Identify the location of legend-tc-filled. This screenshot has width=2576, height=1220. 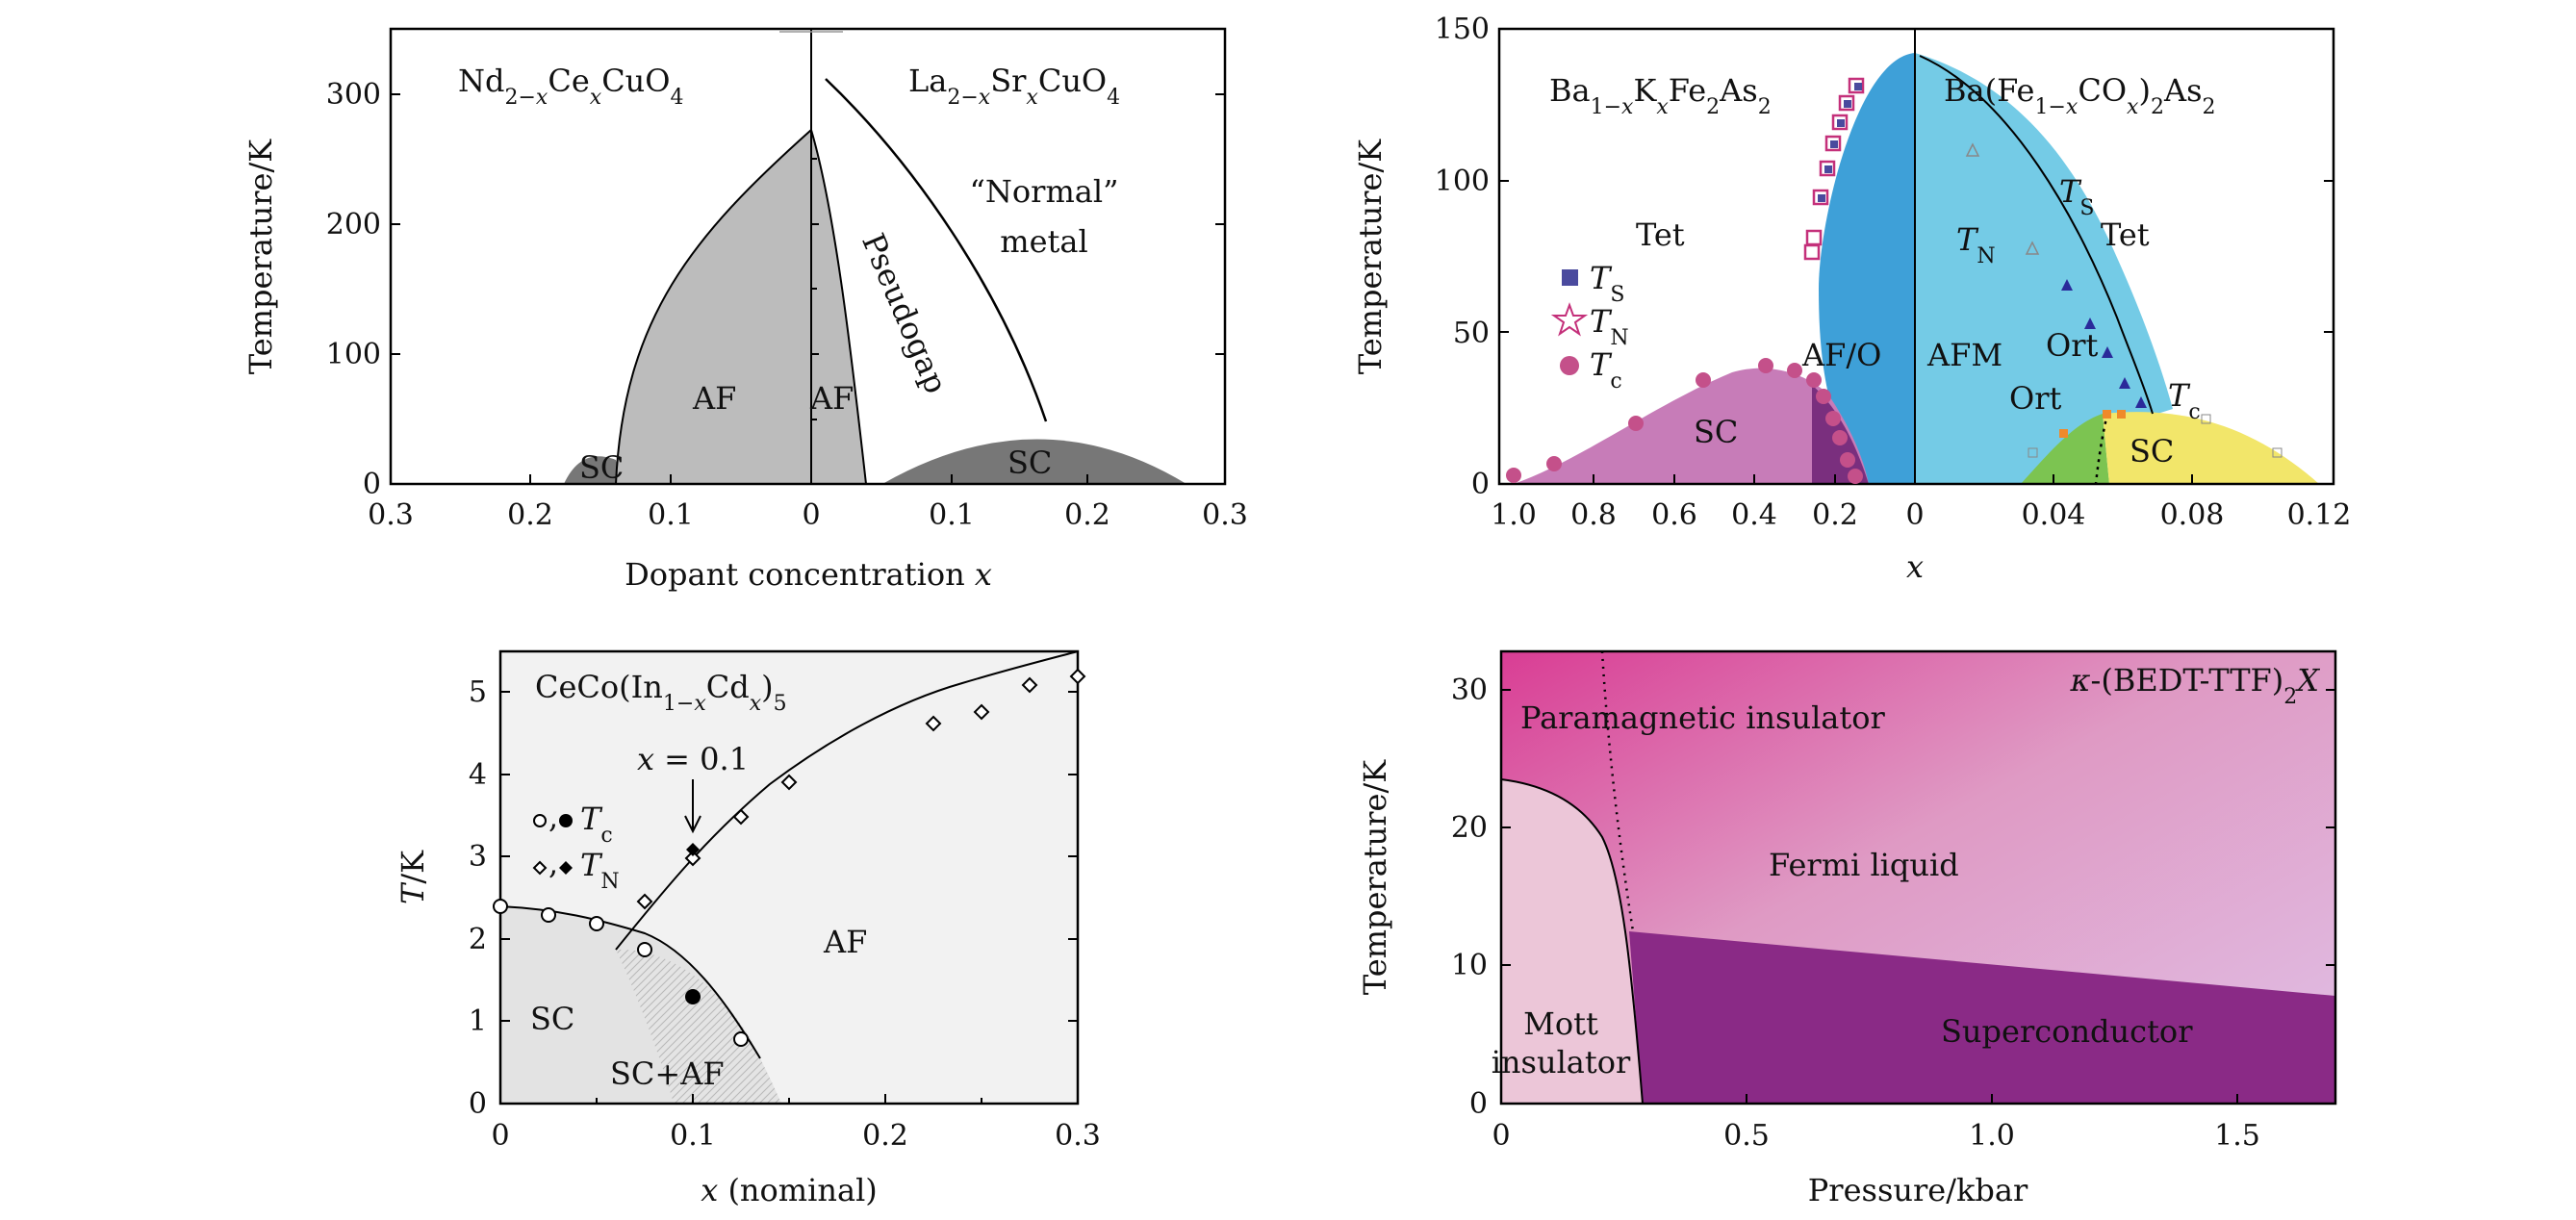
(566, 820).